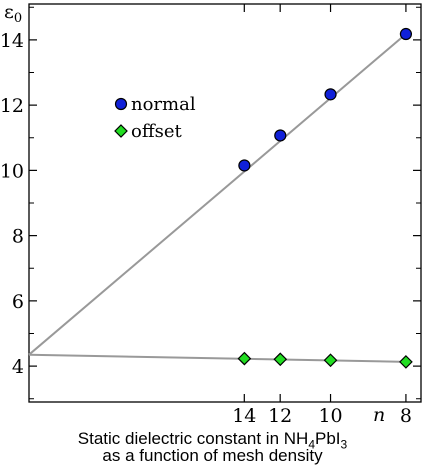 This screenshot has width=425, height=472. Describe the element at coordinates (330, 416) in the screenshot. I see `x-tick-label: 10` at that location.